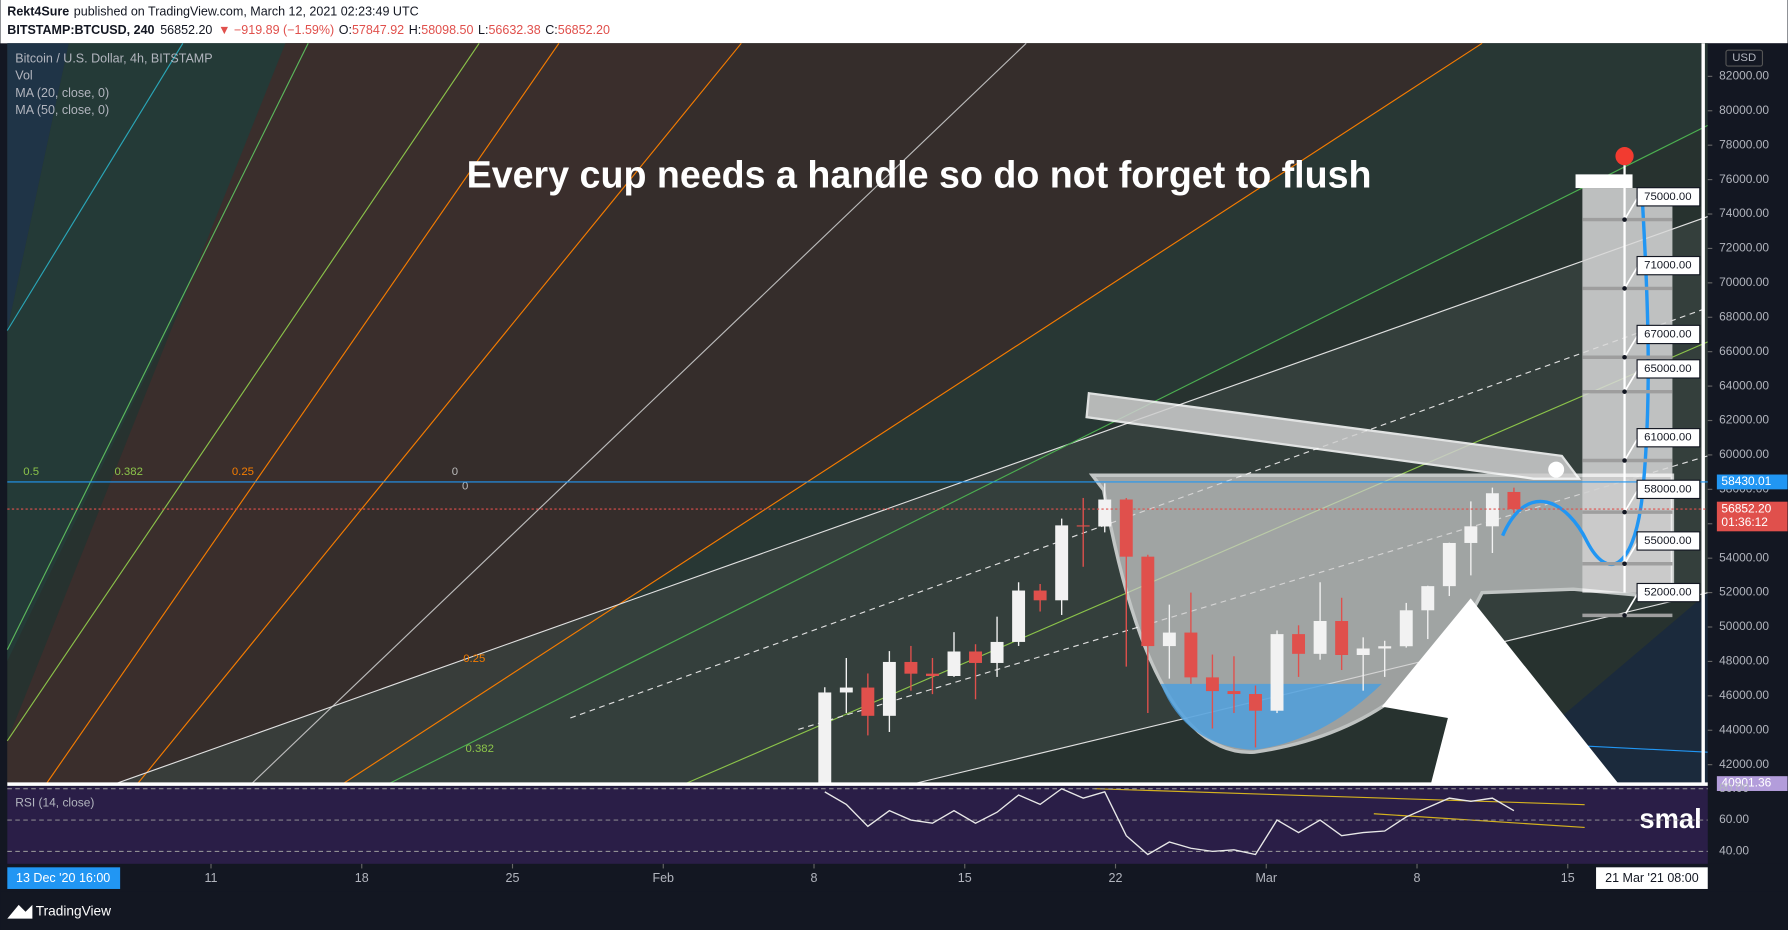 This screenshot has width=1788, height=930. Describe the element at coordinates (1744, 110) in the screenshot. I see `y-tick-label: 80000.00` at that location.